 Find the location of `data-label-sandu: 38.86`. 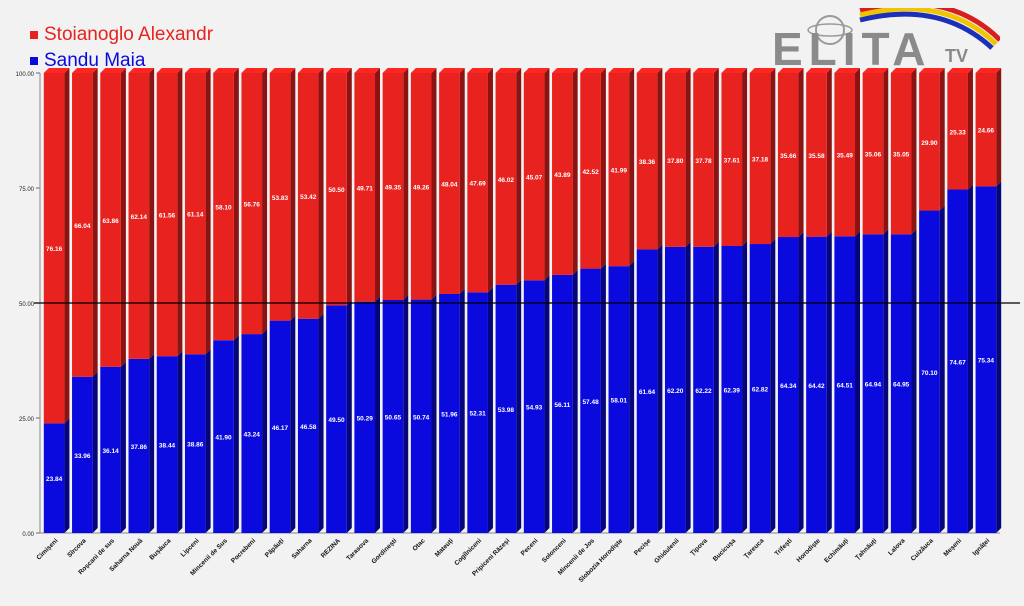

data-label-sandu: 38.86 is located at coordinates (195, 445).